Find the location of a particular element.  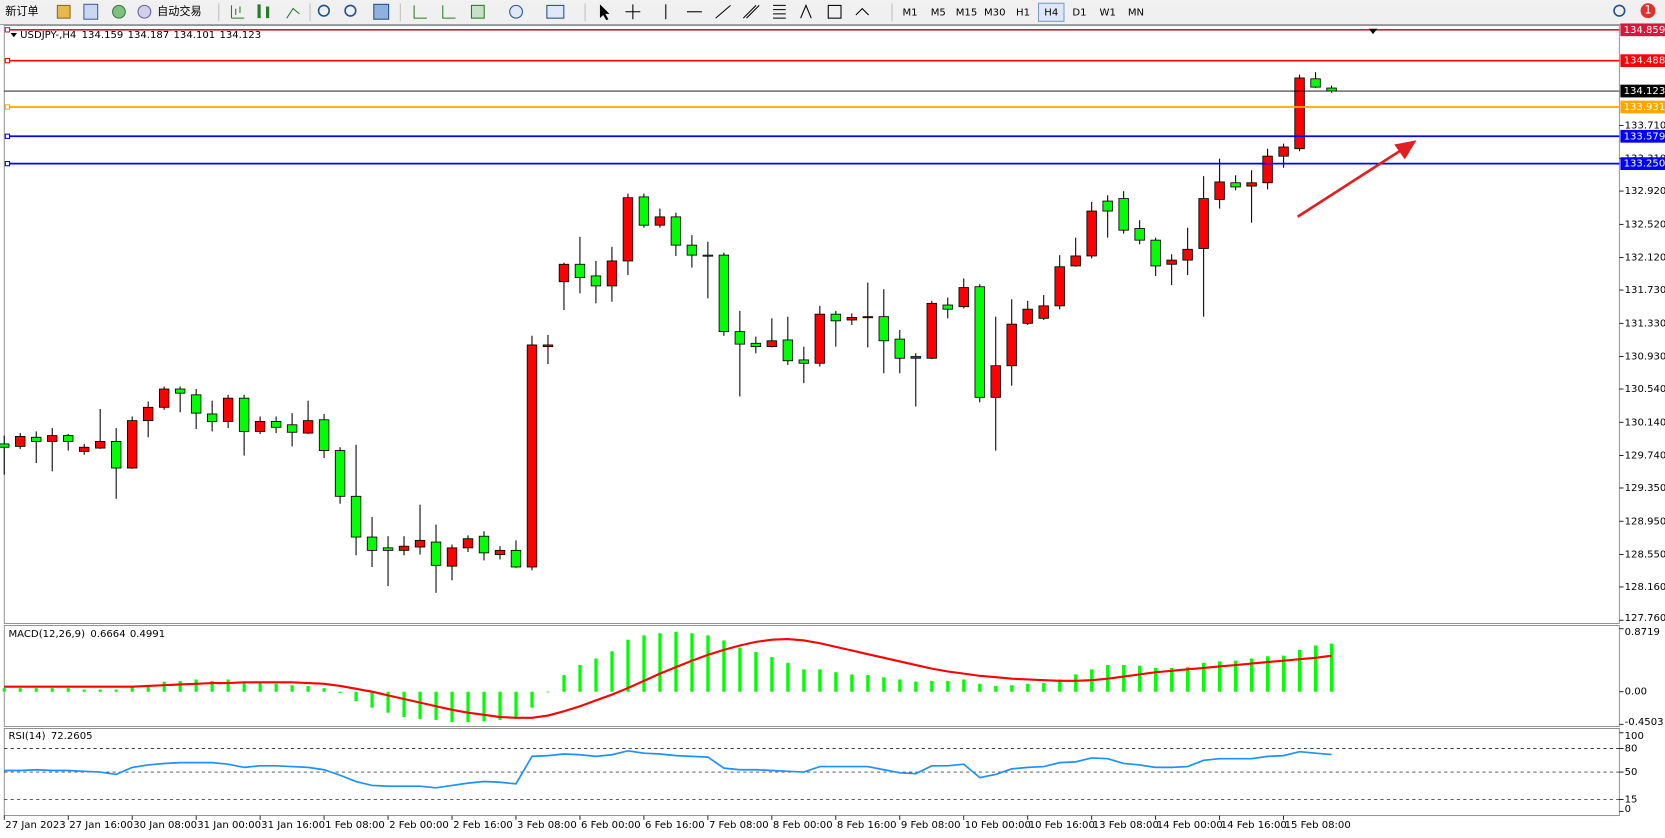

tile-button is located at coordinates (381, 11).